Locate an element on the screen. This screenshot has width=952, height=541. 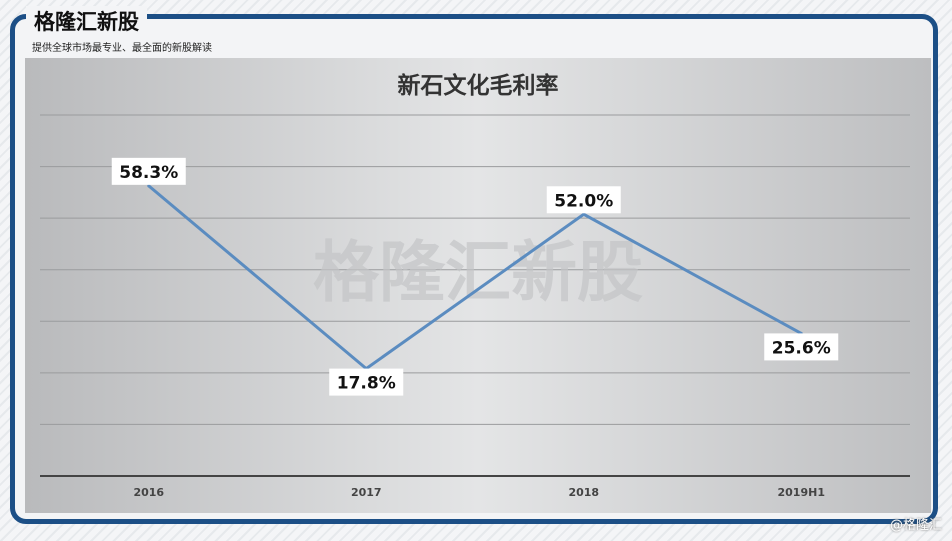
data-label: 58.3% is located at coordinates (148, 173).